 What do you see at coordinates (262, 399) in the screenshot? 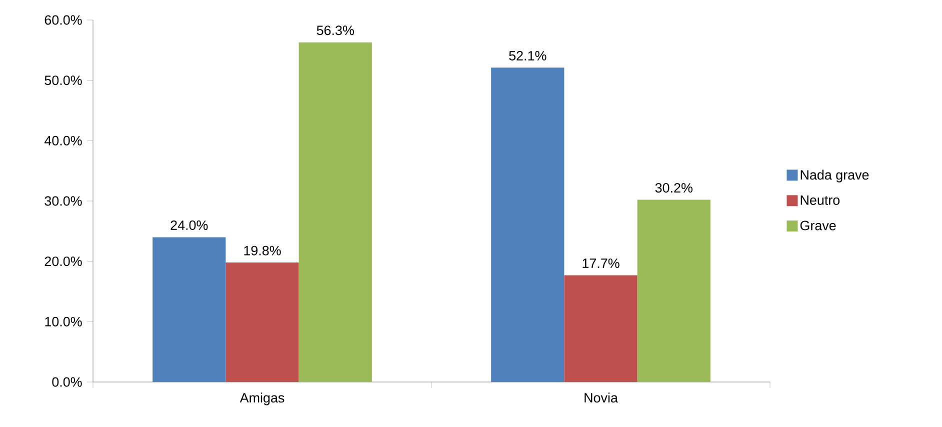
I see `x-tick-label: Amigas` at bounding box center [262, 399].